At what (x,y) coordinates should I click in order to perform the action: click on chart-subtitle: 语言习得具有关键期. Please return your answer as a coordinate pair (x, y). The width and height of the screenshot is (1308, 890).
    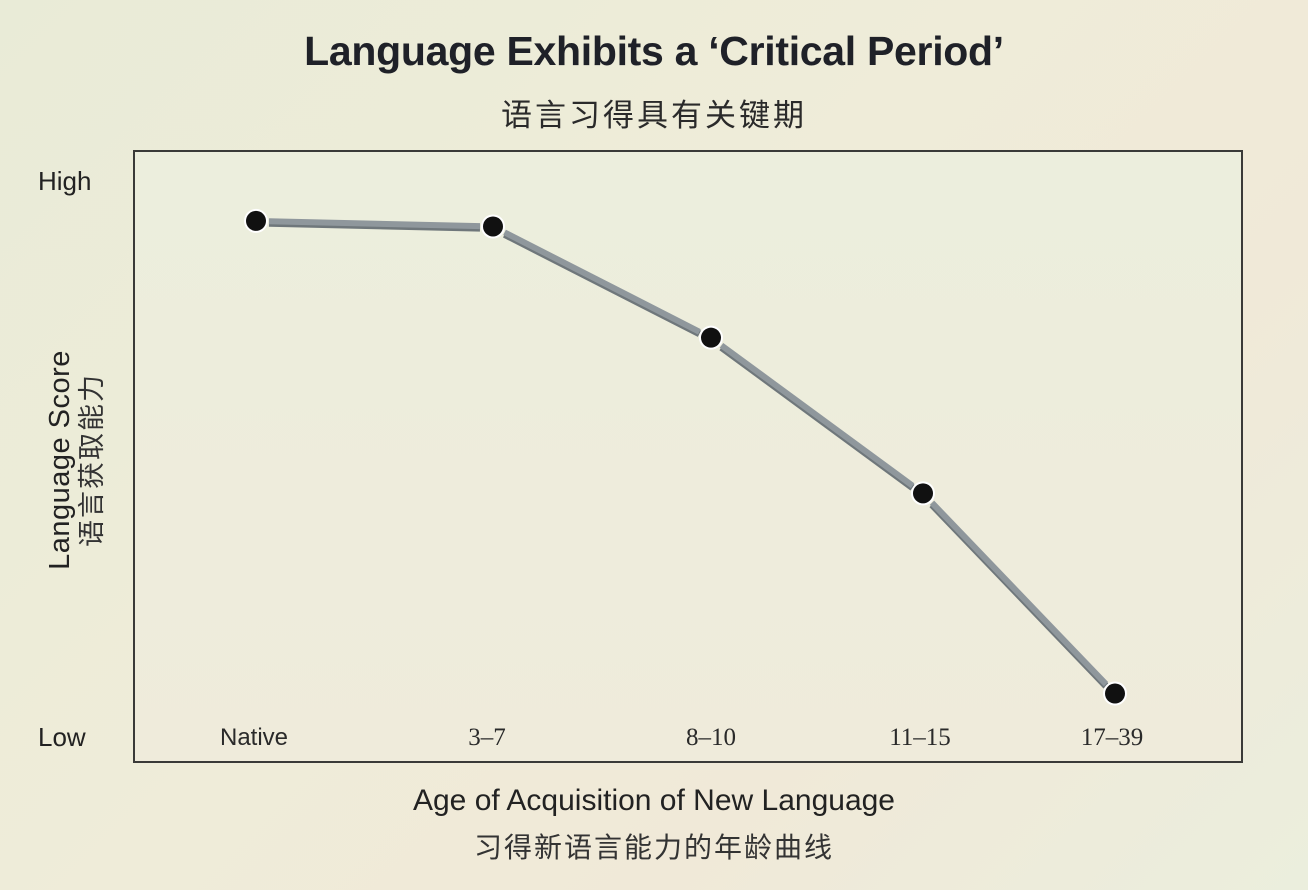
    Looking at the image, I should click on (654, 116).